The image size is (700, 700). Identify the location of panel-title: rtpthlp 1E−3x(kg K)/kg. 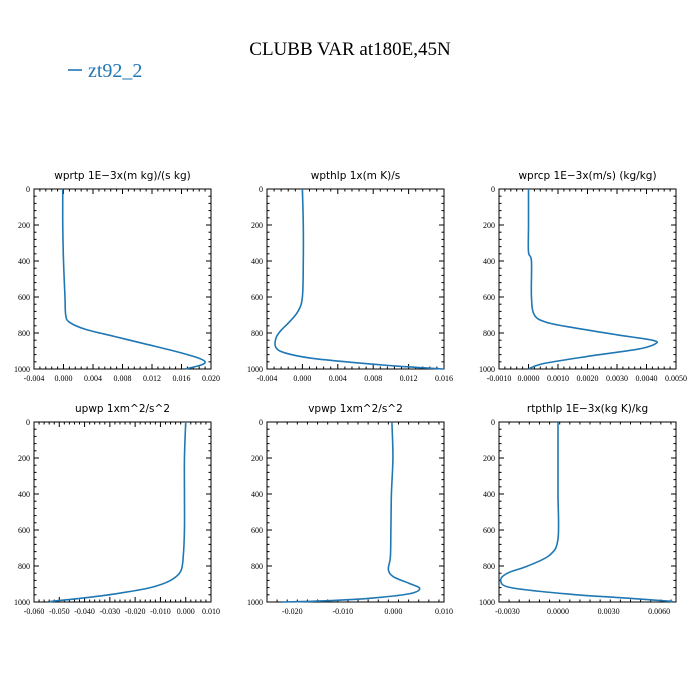
(587, 409).